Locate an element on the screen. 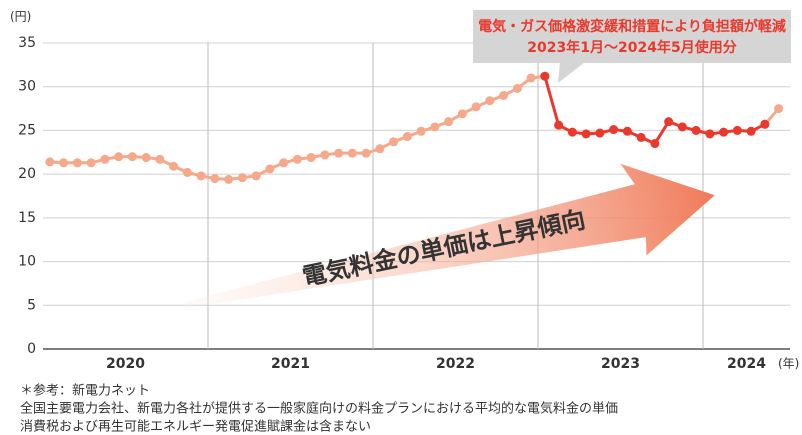 This screenshot has height=435, width=802. x-unit: (年) is located at coordinates (788, 364).